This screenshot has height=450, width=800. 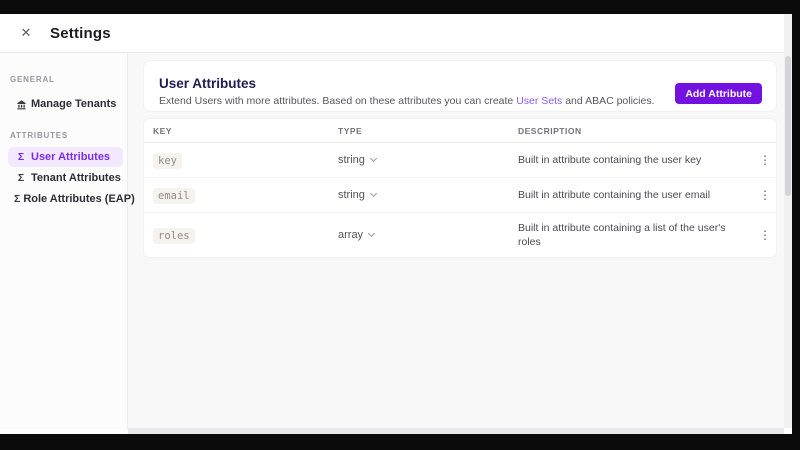 I want to click on building-icon, so click(x=21, y=104).